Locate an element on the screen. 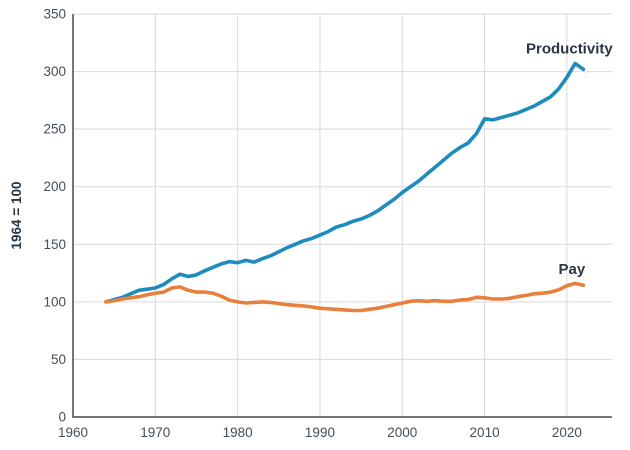 The width and height of the screenshot is (630, 450). y-tick-label: 50 is located at coordinates (58, 359).